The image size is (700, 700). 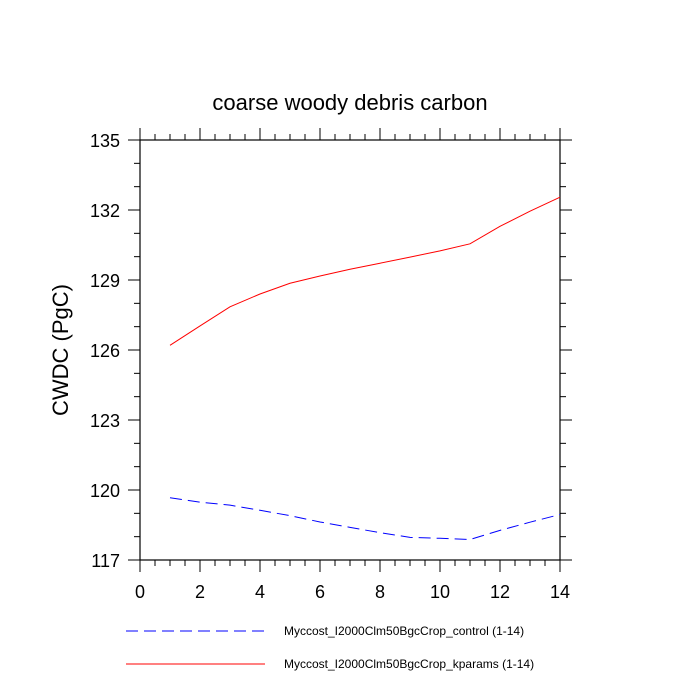 What do you see at coordinates (560, 592) in the screenshot?
I see `x-tick-label: 14` at bounding box center [560, 592].